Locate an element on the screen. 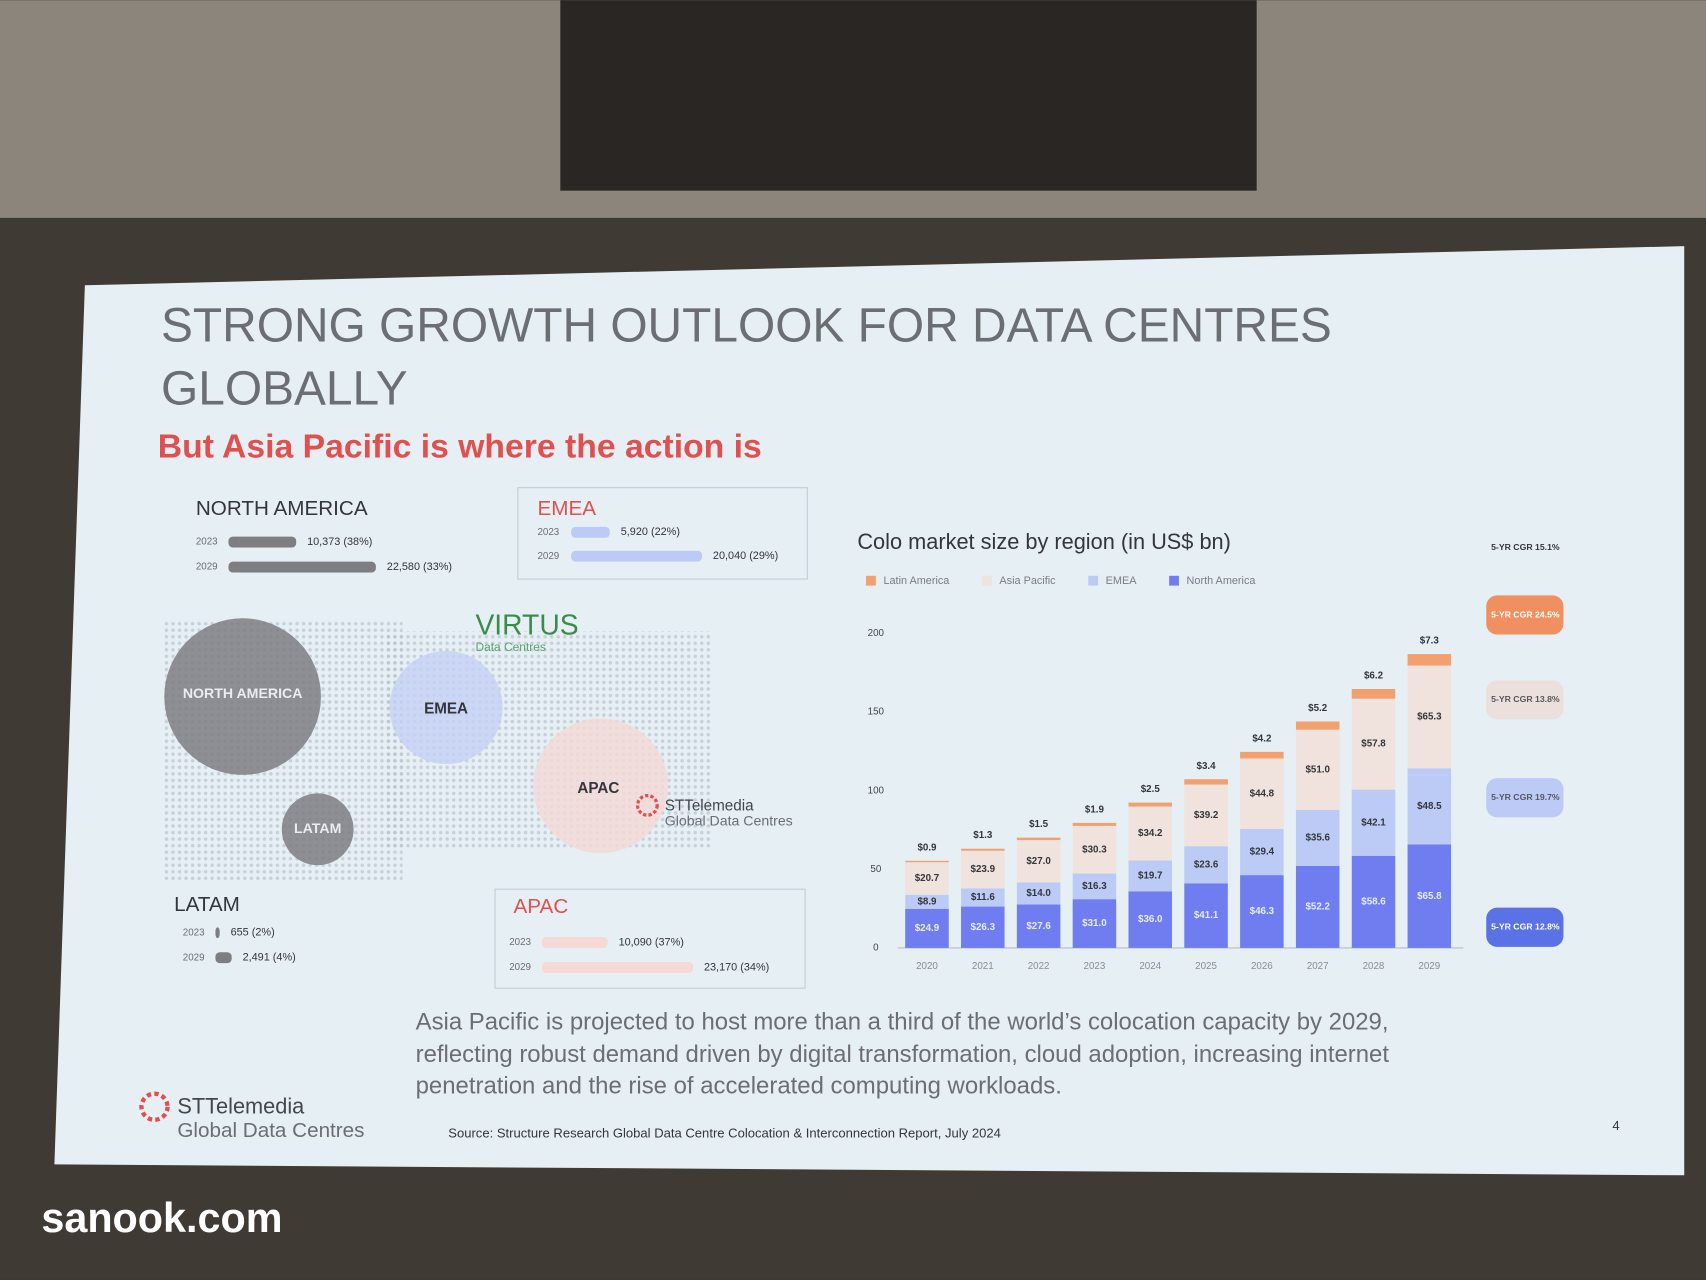 This screenshot has width=1706, height=1280. value-label: $29.4 is located at coordinates (1262, 852).